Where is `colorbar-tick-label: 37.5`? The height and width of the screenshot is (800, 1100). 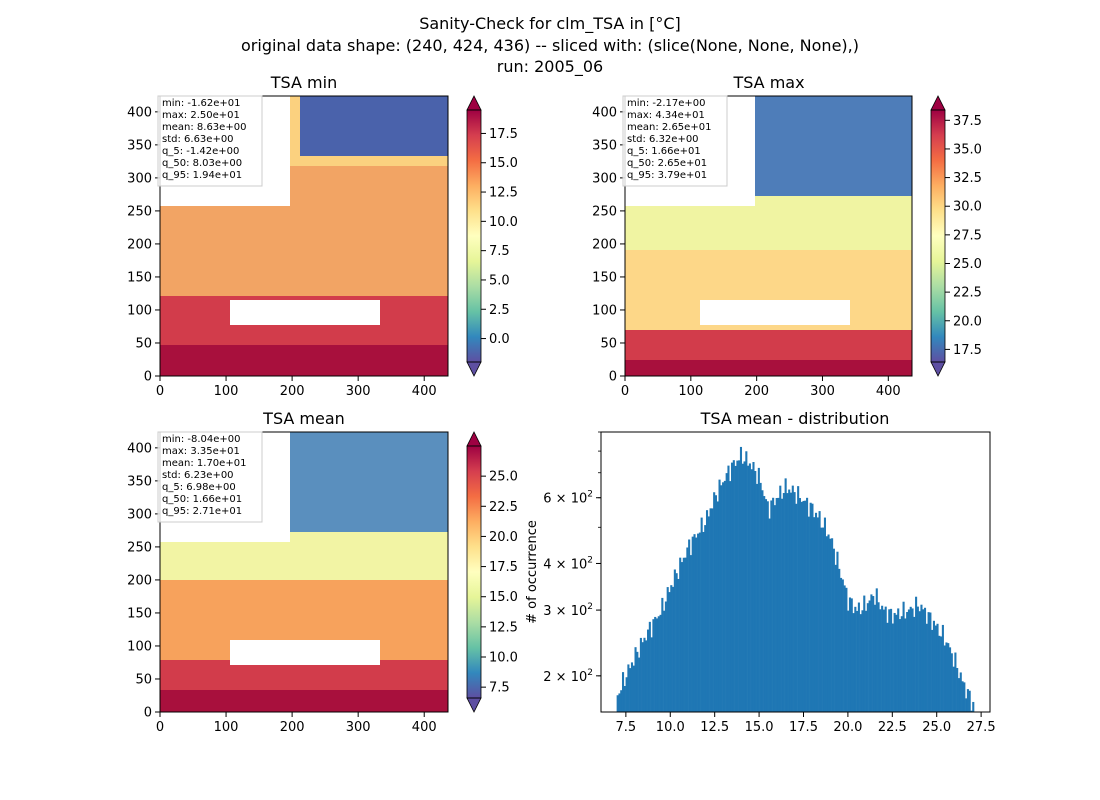
colorbar-tick-label: 37.5 is located at coordinates (967, 121).